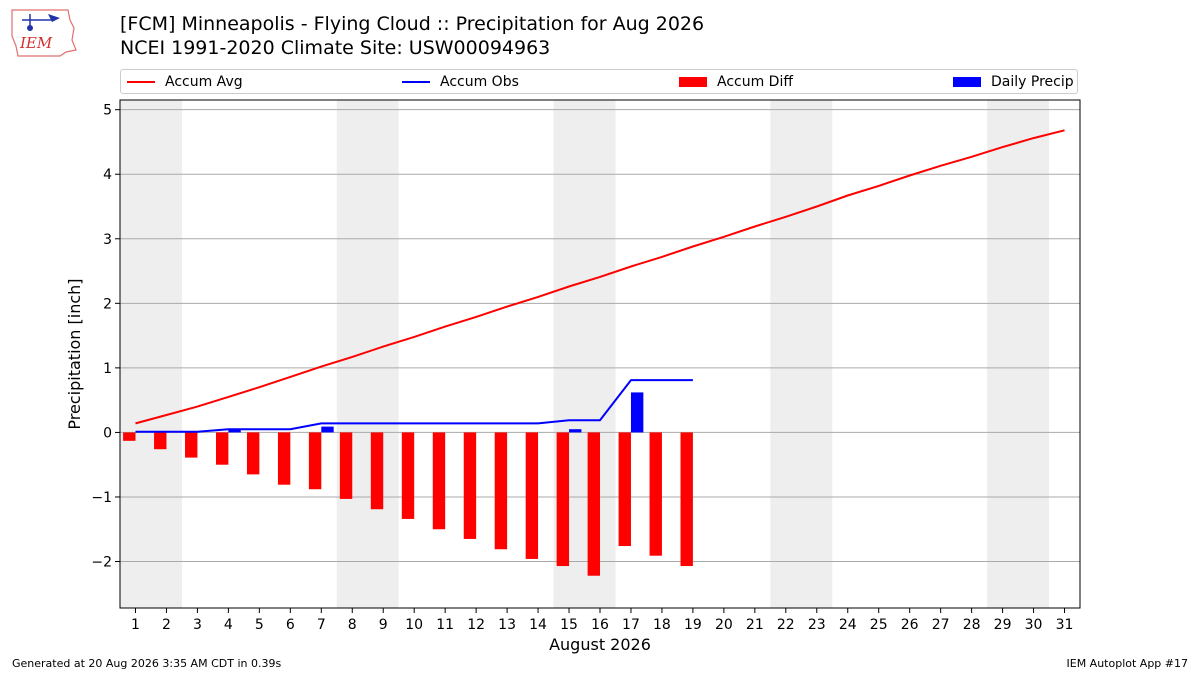  Describe the element at coordinates (724, 625) in the screenshot. I see `x-tick-label: 20` at that location.